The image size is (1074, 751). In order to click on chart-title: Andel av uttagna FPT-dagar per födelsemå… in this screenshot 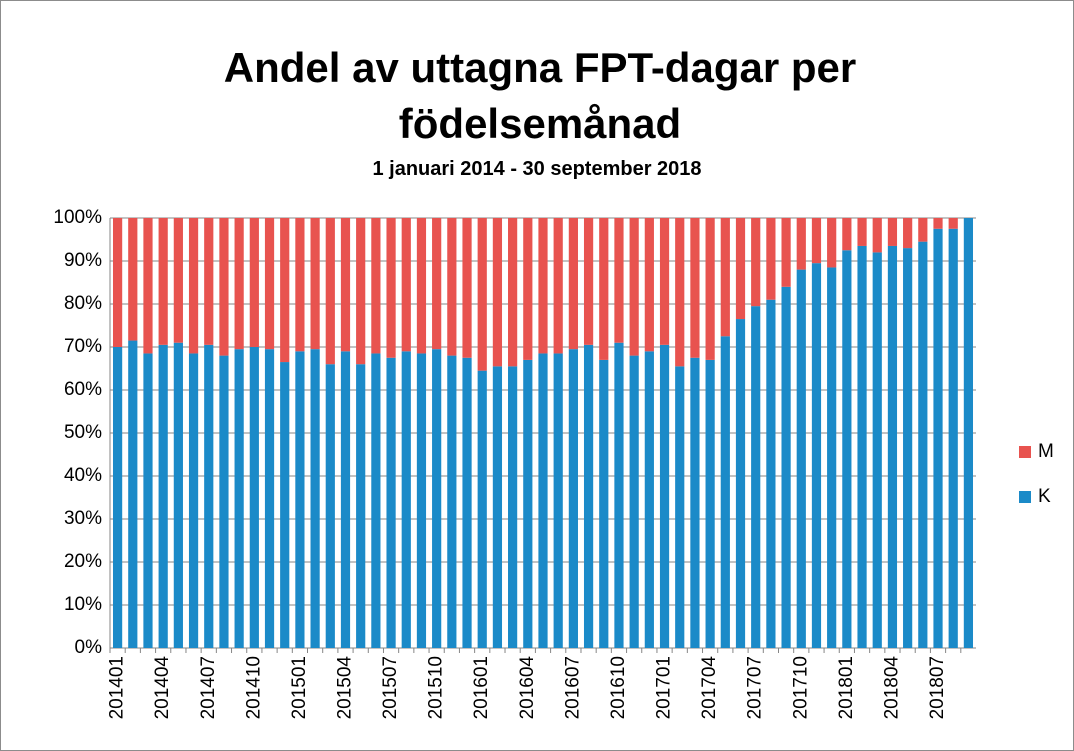, I will do `click(540, 95)`.